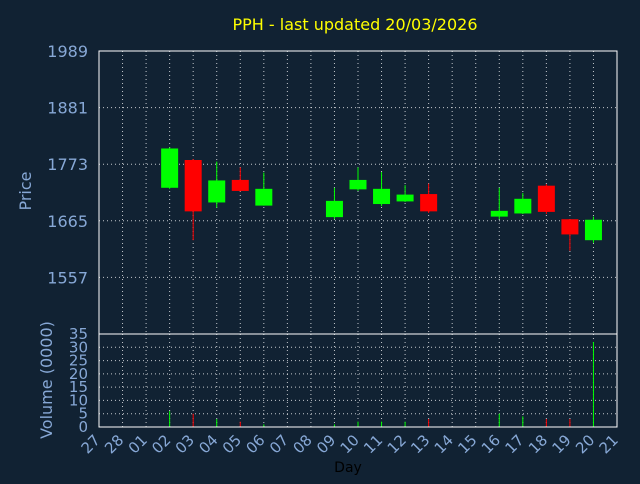 This screenshot has width=640, height=484. I want to click on price-tick-labels: 1557 1665 1773 1881 1989, so click(67, 164).